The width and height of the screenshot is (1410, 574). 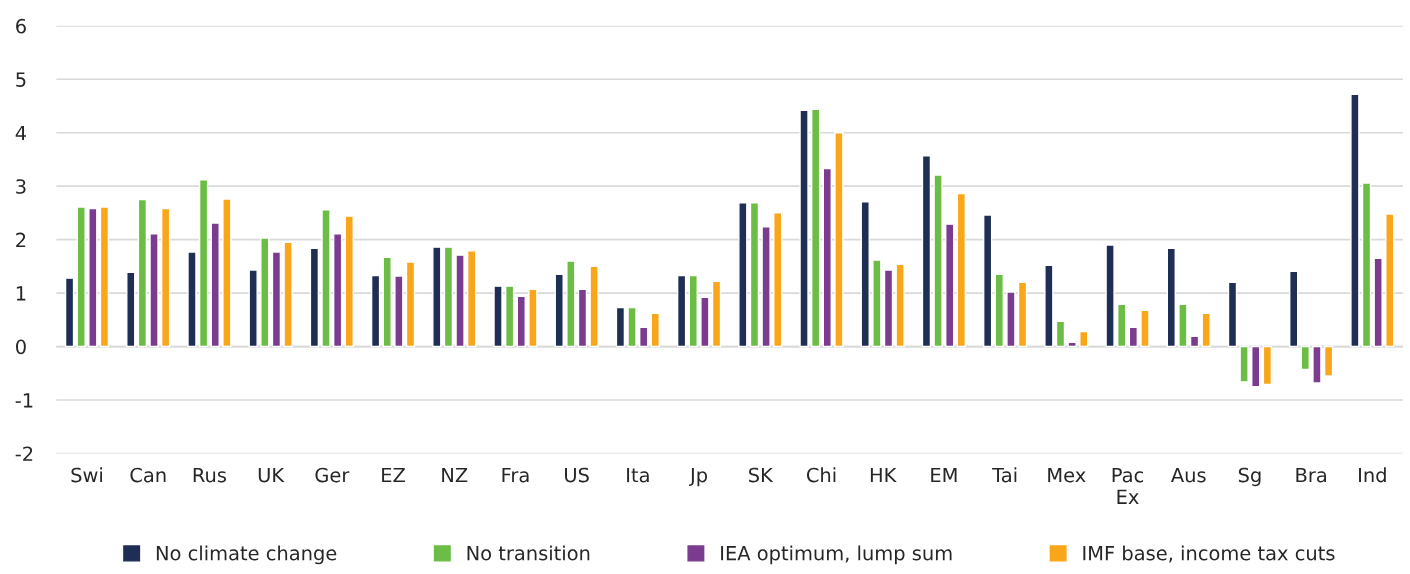 I want to click on x-tick-label: NZ, so click(x=455, y=475).